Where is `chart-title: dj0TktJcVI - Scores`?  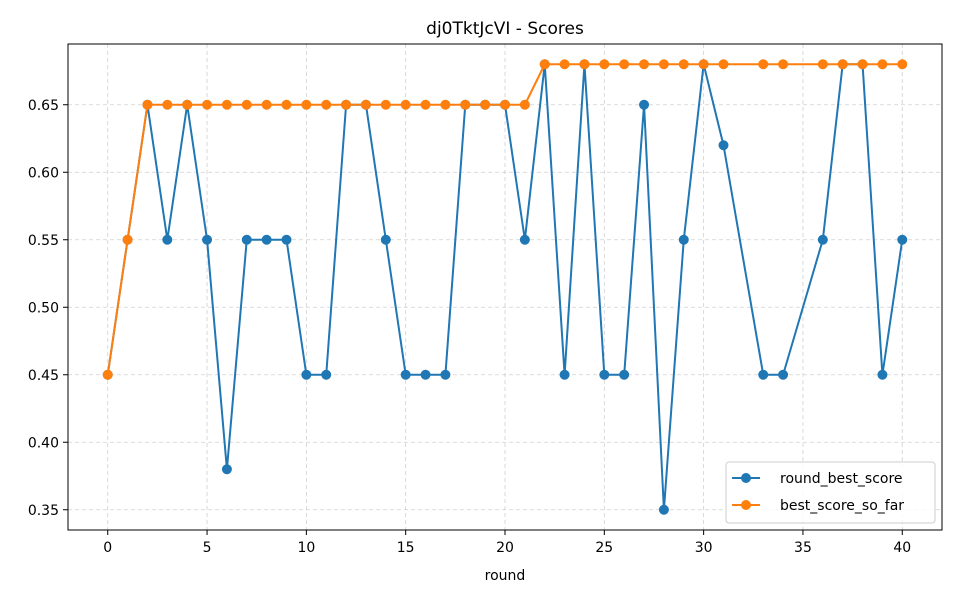 chart-title: dj0TktJcVI - Scores is located at coordinates (505, 29).